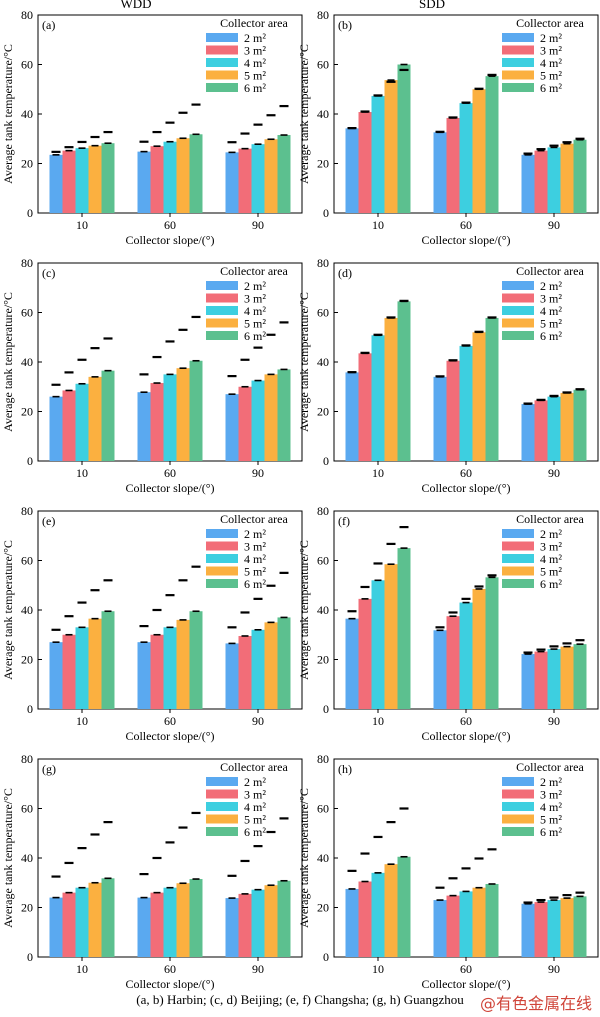  What do you see at coordinates (27, 858) in the screenshot?
I see `y-tick-label: 40` at bounding box center [27, 858].